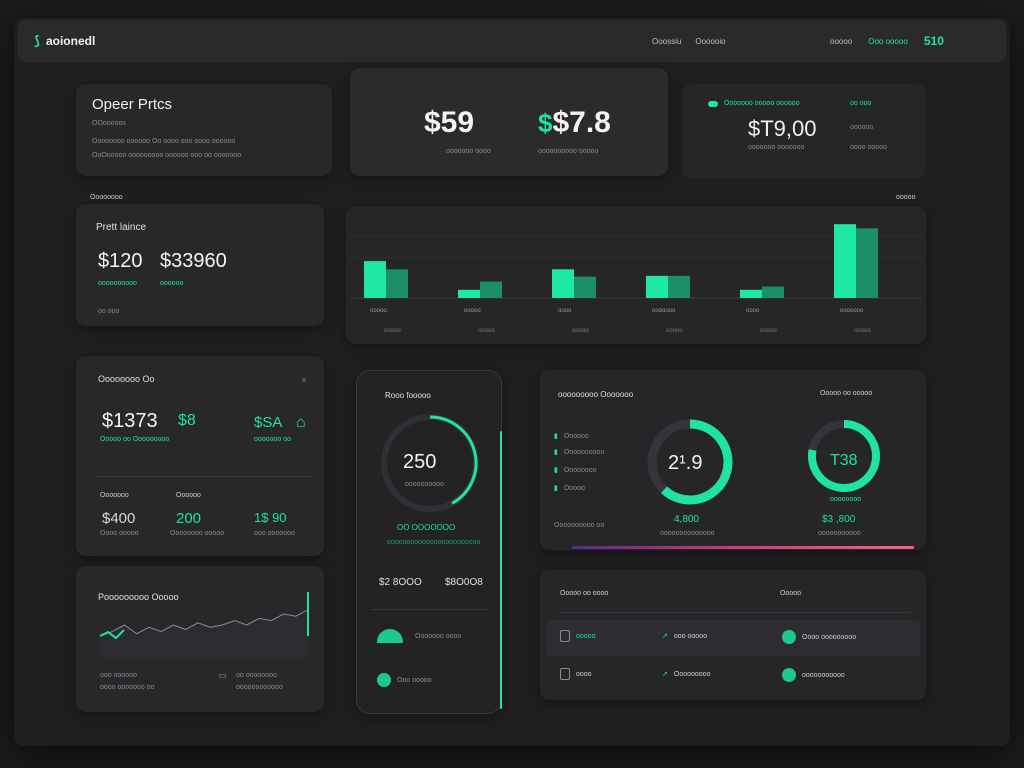  Describe the element at coordinates (193, 261) in the screenshot. I see `balance-value-2: $33960` at that location.